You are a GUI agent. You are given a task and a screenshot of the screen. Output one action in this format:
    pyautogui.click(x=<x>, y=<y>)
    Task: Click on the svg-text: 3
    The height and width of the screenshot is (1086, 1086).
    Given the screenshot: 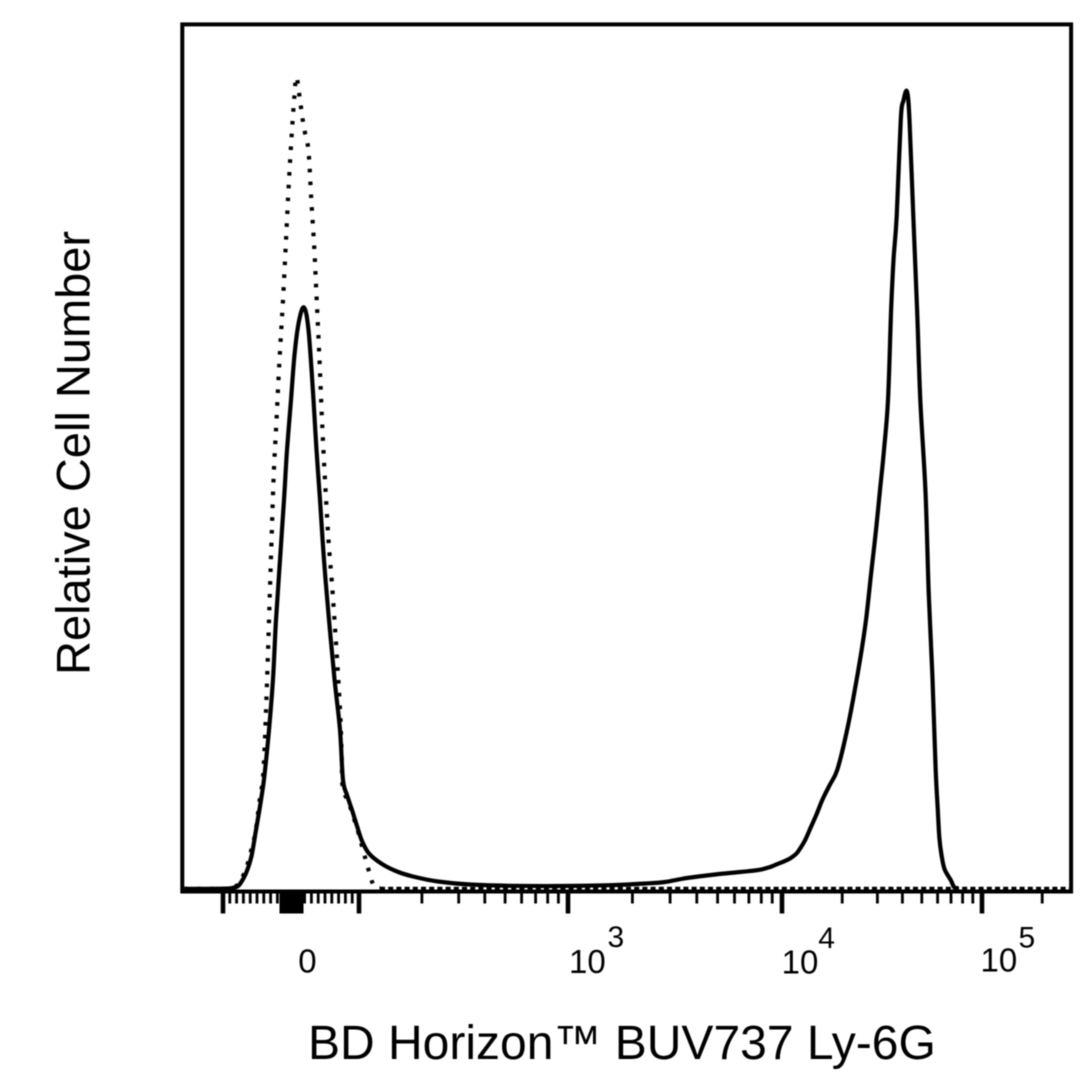 What is the action you would take?
    pyautogui.click(x=616, y=937)
    